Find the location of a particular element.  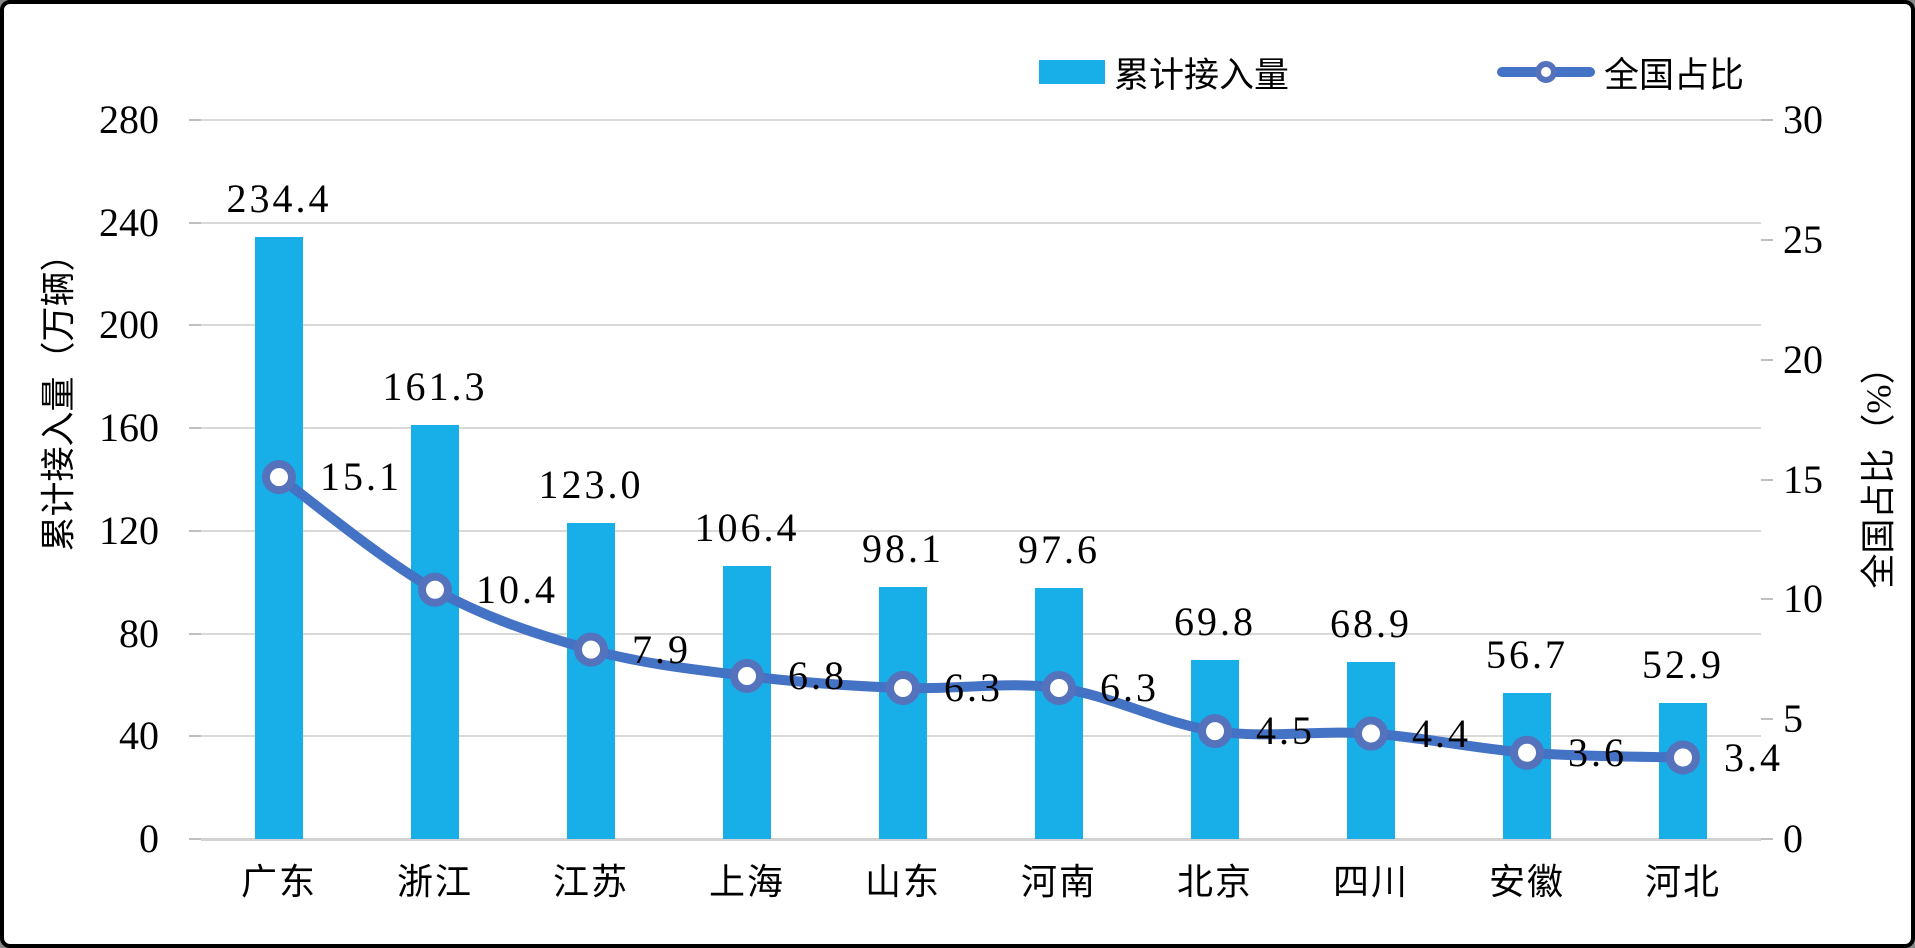

bar-四川 is located at coordinates (1371, 750).